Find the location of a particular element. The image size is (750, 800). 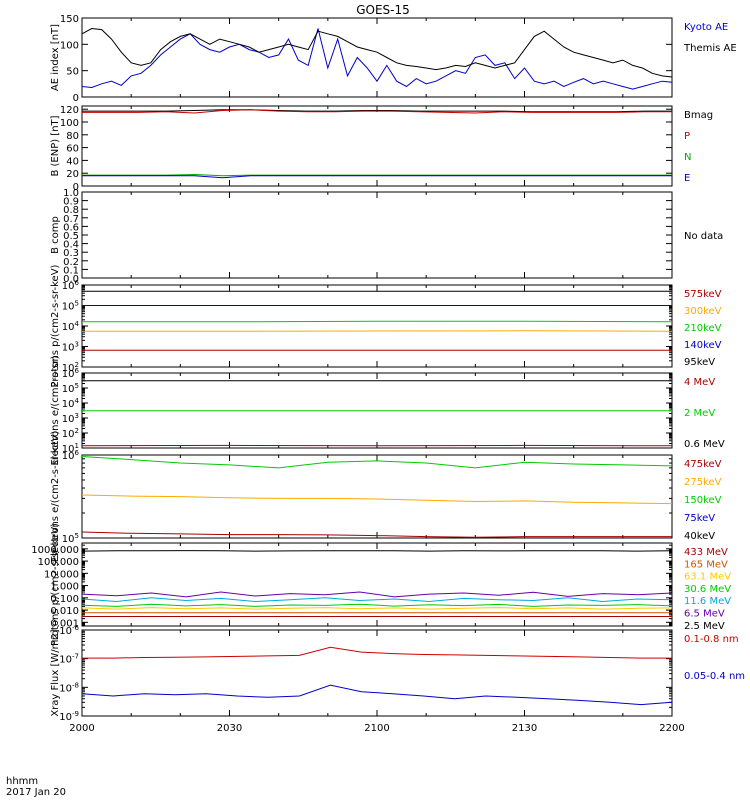

legend-label: 95keV is located at coordinates (699, 362).